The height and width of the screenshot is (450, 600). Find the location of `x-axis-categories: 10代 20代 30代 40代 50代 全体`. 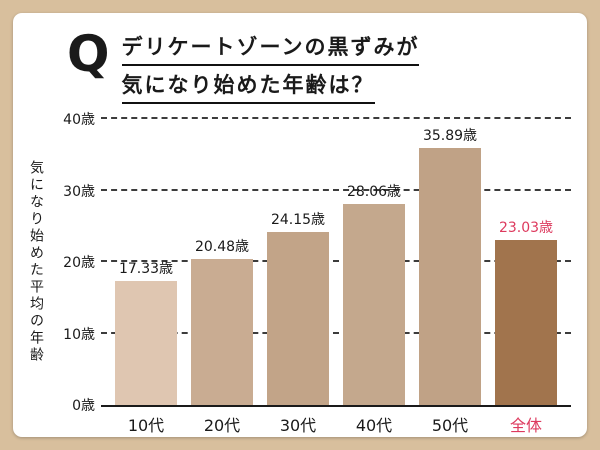

x-axis-categories: 10代 20代 30代 40代 50代 全体 is located at coordinates (336, 424).